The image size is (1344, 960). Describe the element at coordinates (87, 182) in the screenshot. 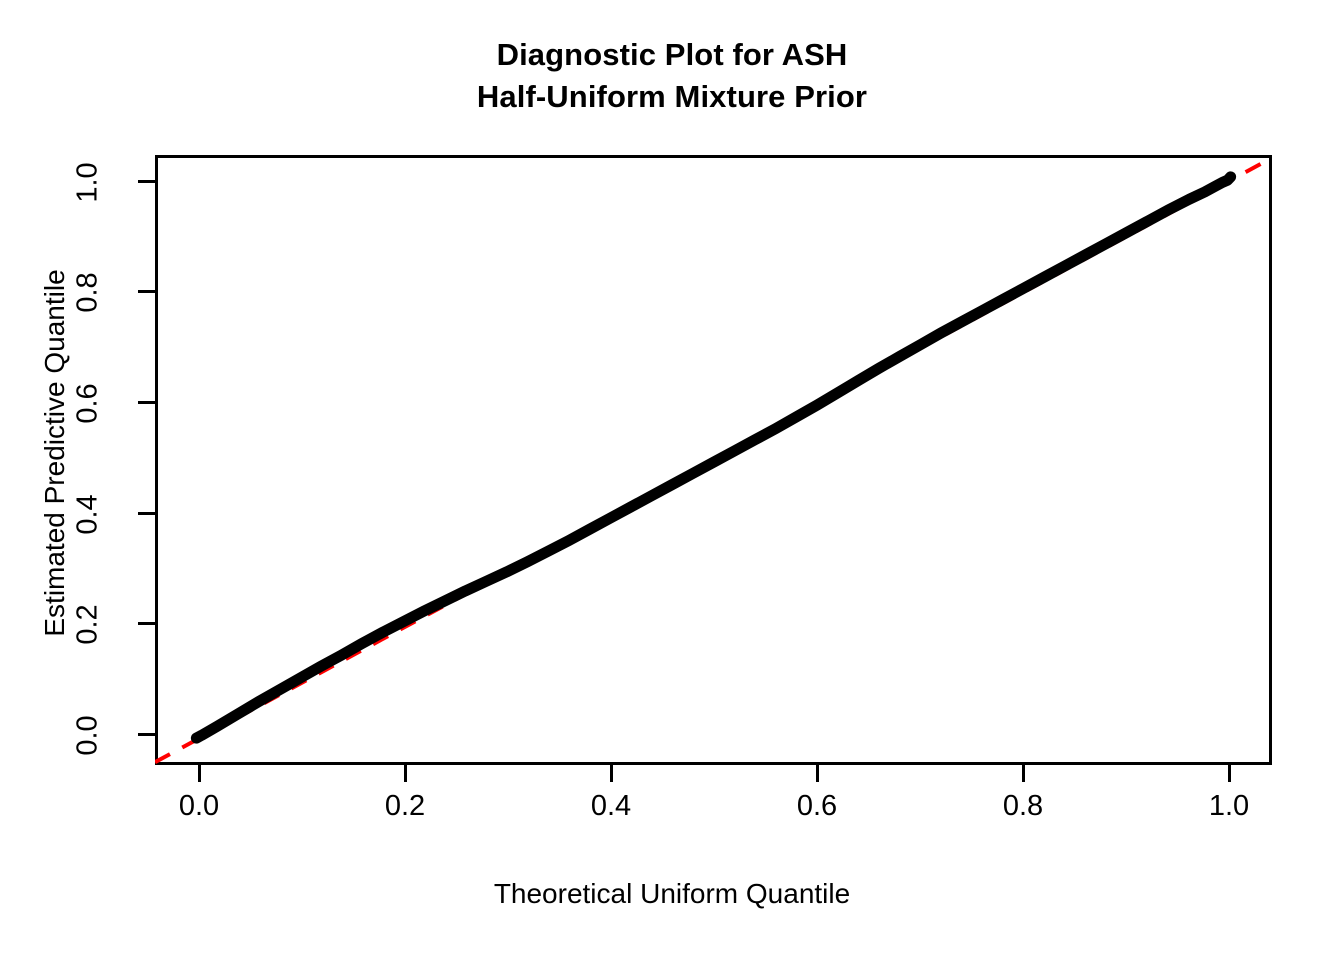

I see `y-tick-label-5: 1.0` at that location.